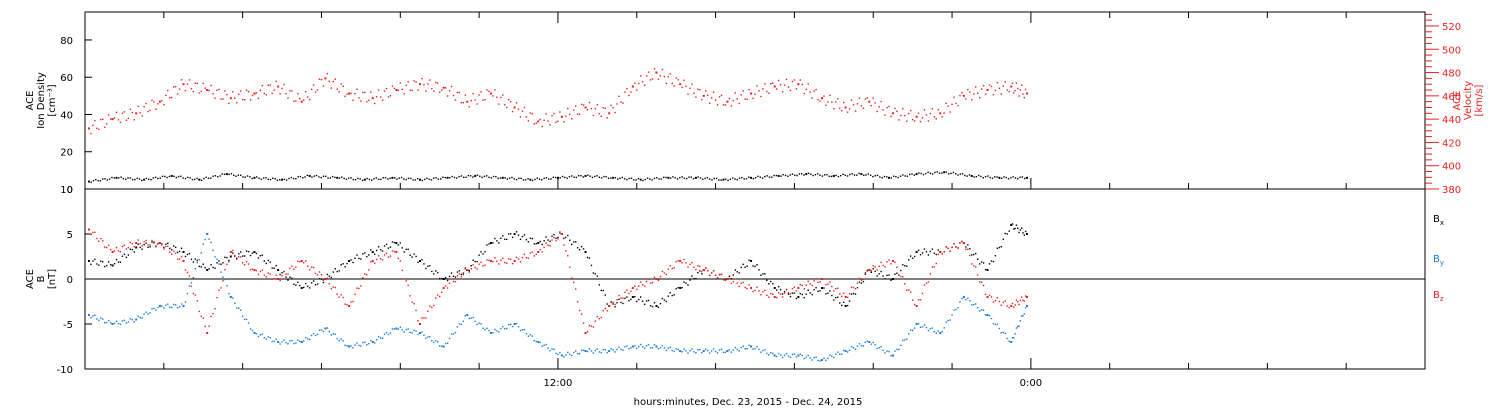 Image resolution: width=1500 pixels, height=414 pixels. I want to click on bfield-tick-label: 5, so click(70, 235).